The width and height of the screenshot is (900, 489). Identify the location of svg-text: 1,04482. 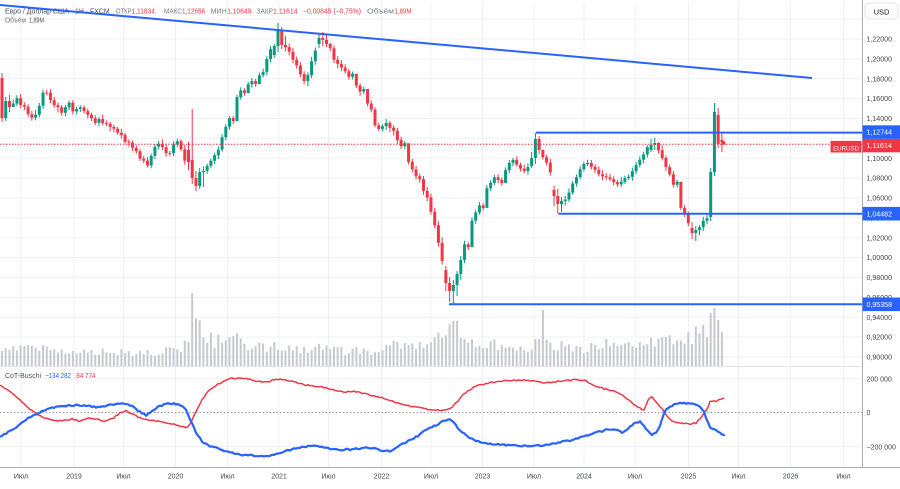
(880, 214).